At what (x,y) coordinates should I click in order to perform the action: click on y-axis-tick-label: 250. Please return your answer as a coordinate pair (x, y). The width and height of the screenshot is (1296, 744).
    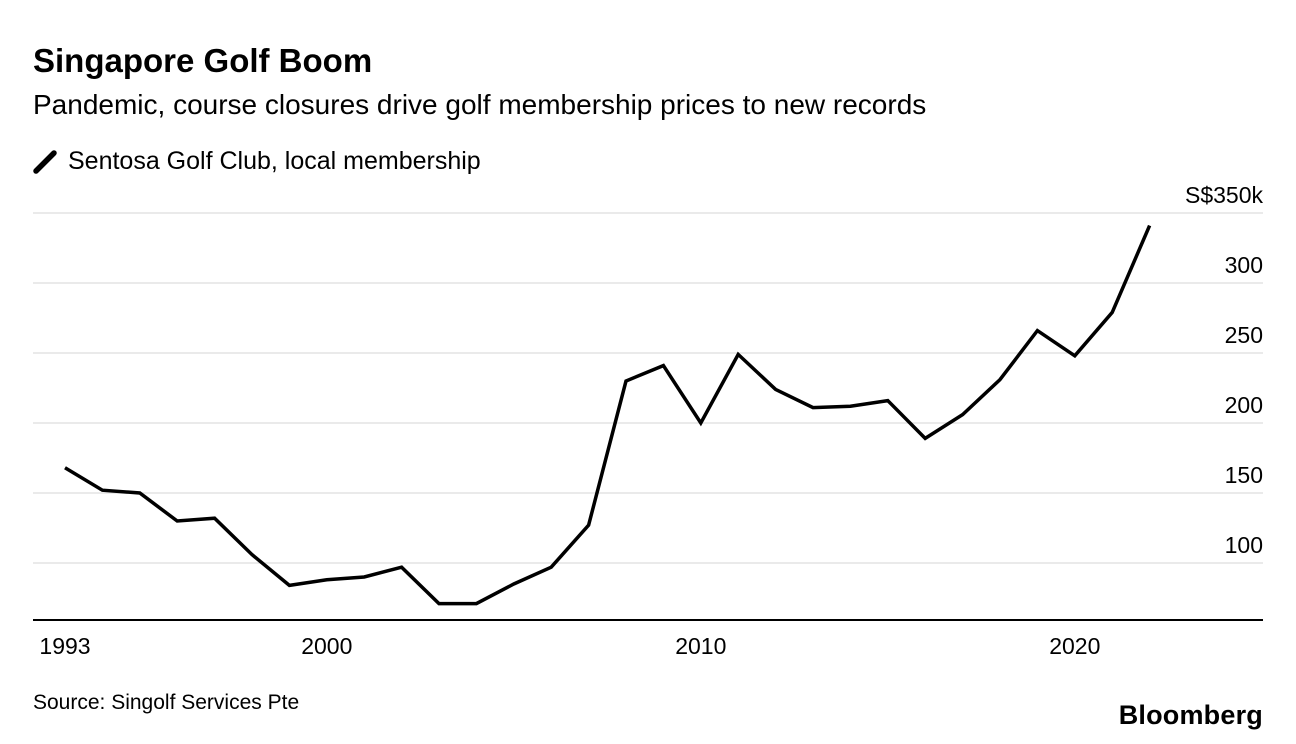
    Looking at the image, I should click on (1244, 335).